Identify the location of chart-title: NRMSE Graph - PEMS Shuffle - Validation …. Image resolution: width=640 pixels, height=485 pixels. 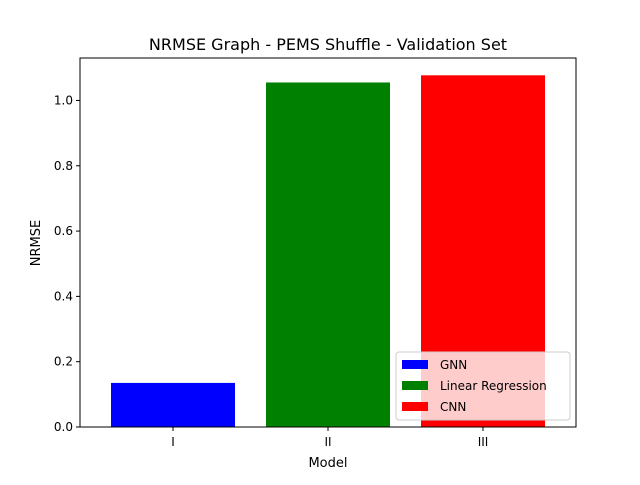
(328, 44).